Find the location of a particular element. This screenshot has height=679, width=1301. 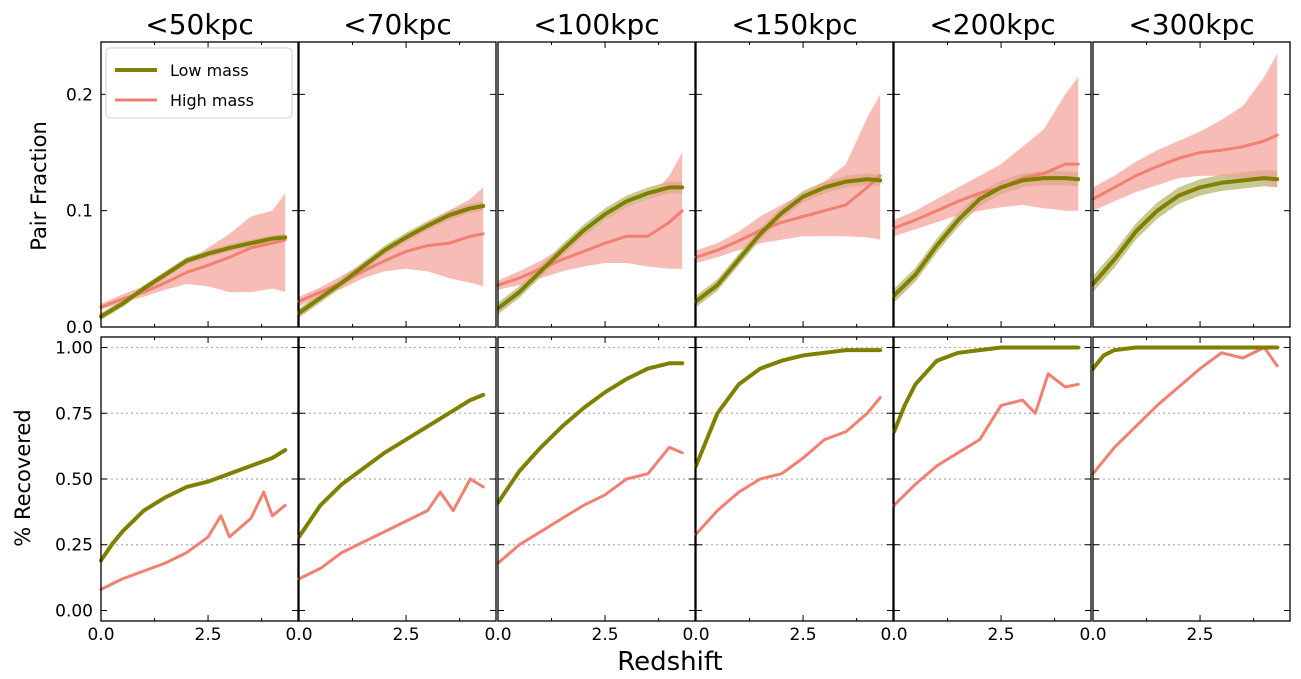

panel-recovered-3: 0.0 2.5 is located at coordinates (788, 490).